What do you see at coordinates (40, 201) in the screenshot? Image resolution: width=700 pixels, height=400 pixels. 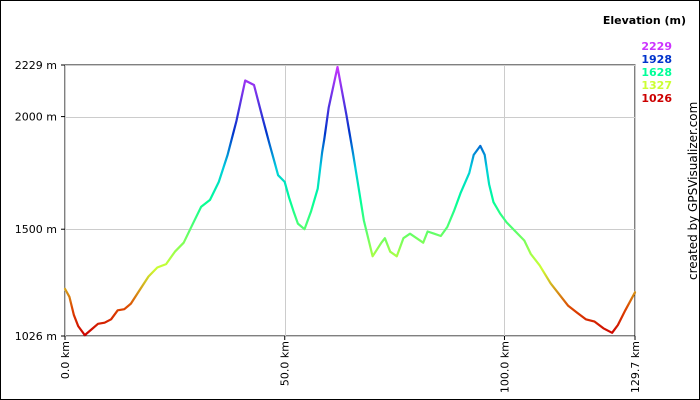 I see `y-axis-ticks: 2229 m 2000 m 1500 m 1026 m` at bounding box center [40, 201].